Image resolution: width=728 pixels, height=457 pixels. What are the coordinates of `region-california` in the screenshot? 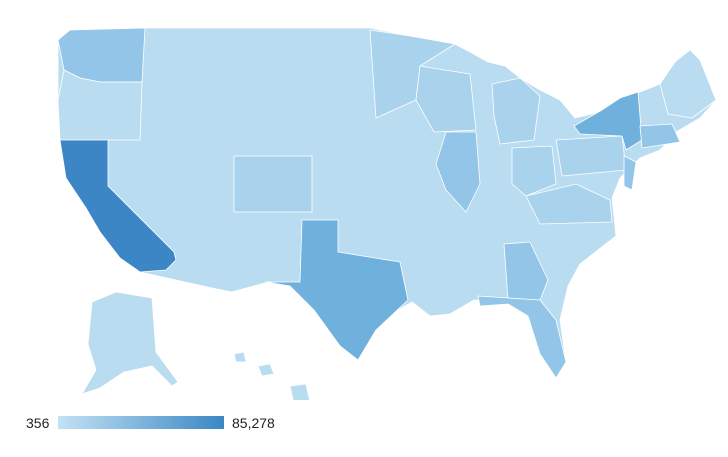 It's located at (118, 206).